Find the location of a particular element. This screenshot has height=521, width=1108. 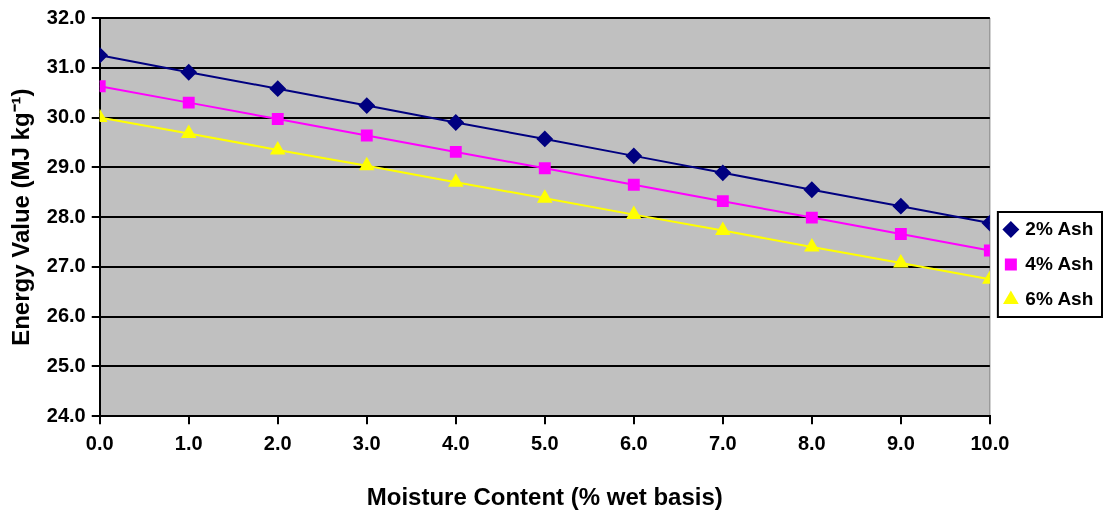

x-tick-label: 1.0 is located at coordinates (188, 442).